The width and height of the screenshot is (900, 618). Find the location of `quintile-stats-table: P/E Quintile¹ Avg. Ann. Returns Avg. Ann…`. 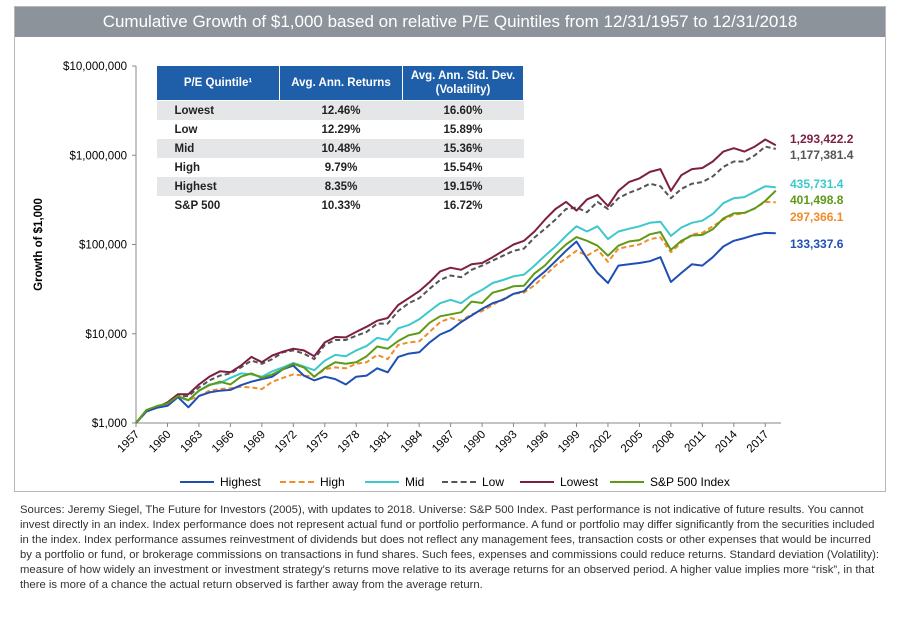

quintile-stats-table: P/E Quintile¹ Avg. Ann. Returns Avg. Ann… is located at coordinates (340, 140).